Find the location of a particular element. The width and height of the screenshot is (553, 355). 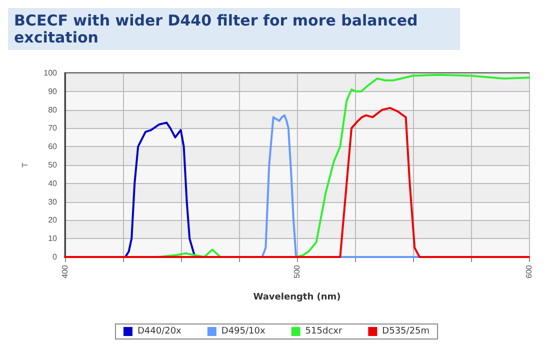

y-tick-label: 60 is located at coordinates (53, 147).